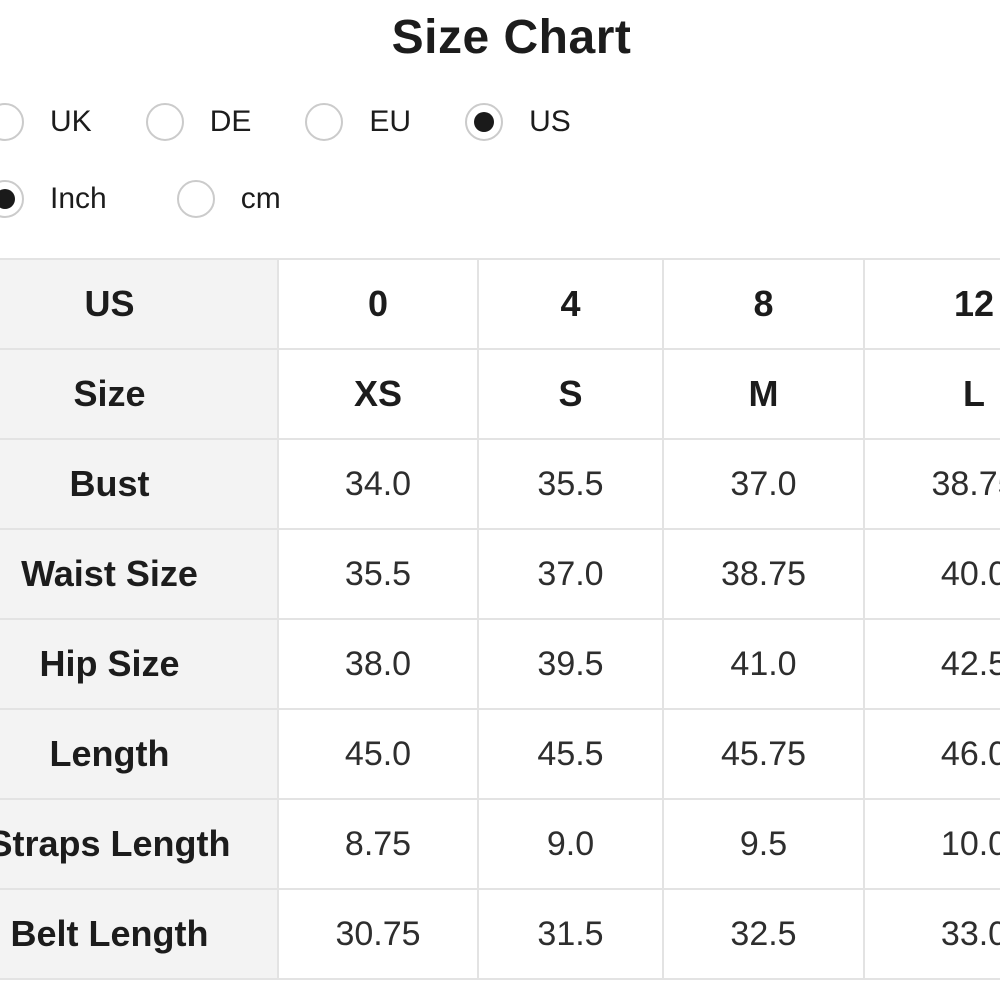 Image resolution: width=1000 pixels, height=1000 pixels. I want to click on table-cell: XS, so click(378, 394).